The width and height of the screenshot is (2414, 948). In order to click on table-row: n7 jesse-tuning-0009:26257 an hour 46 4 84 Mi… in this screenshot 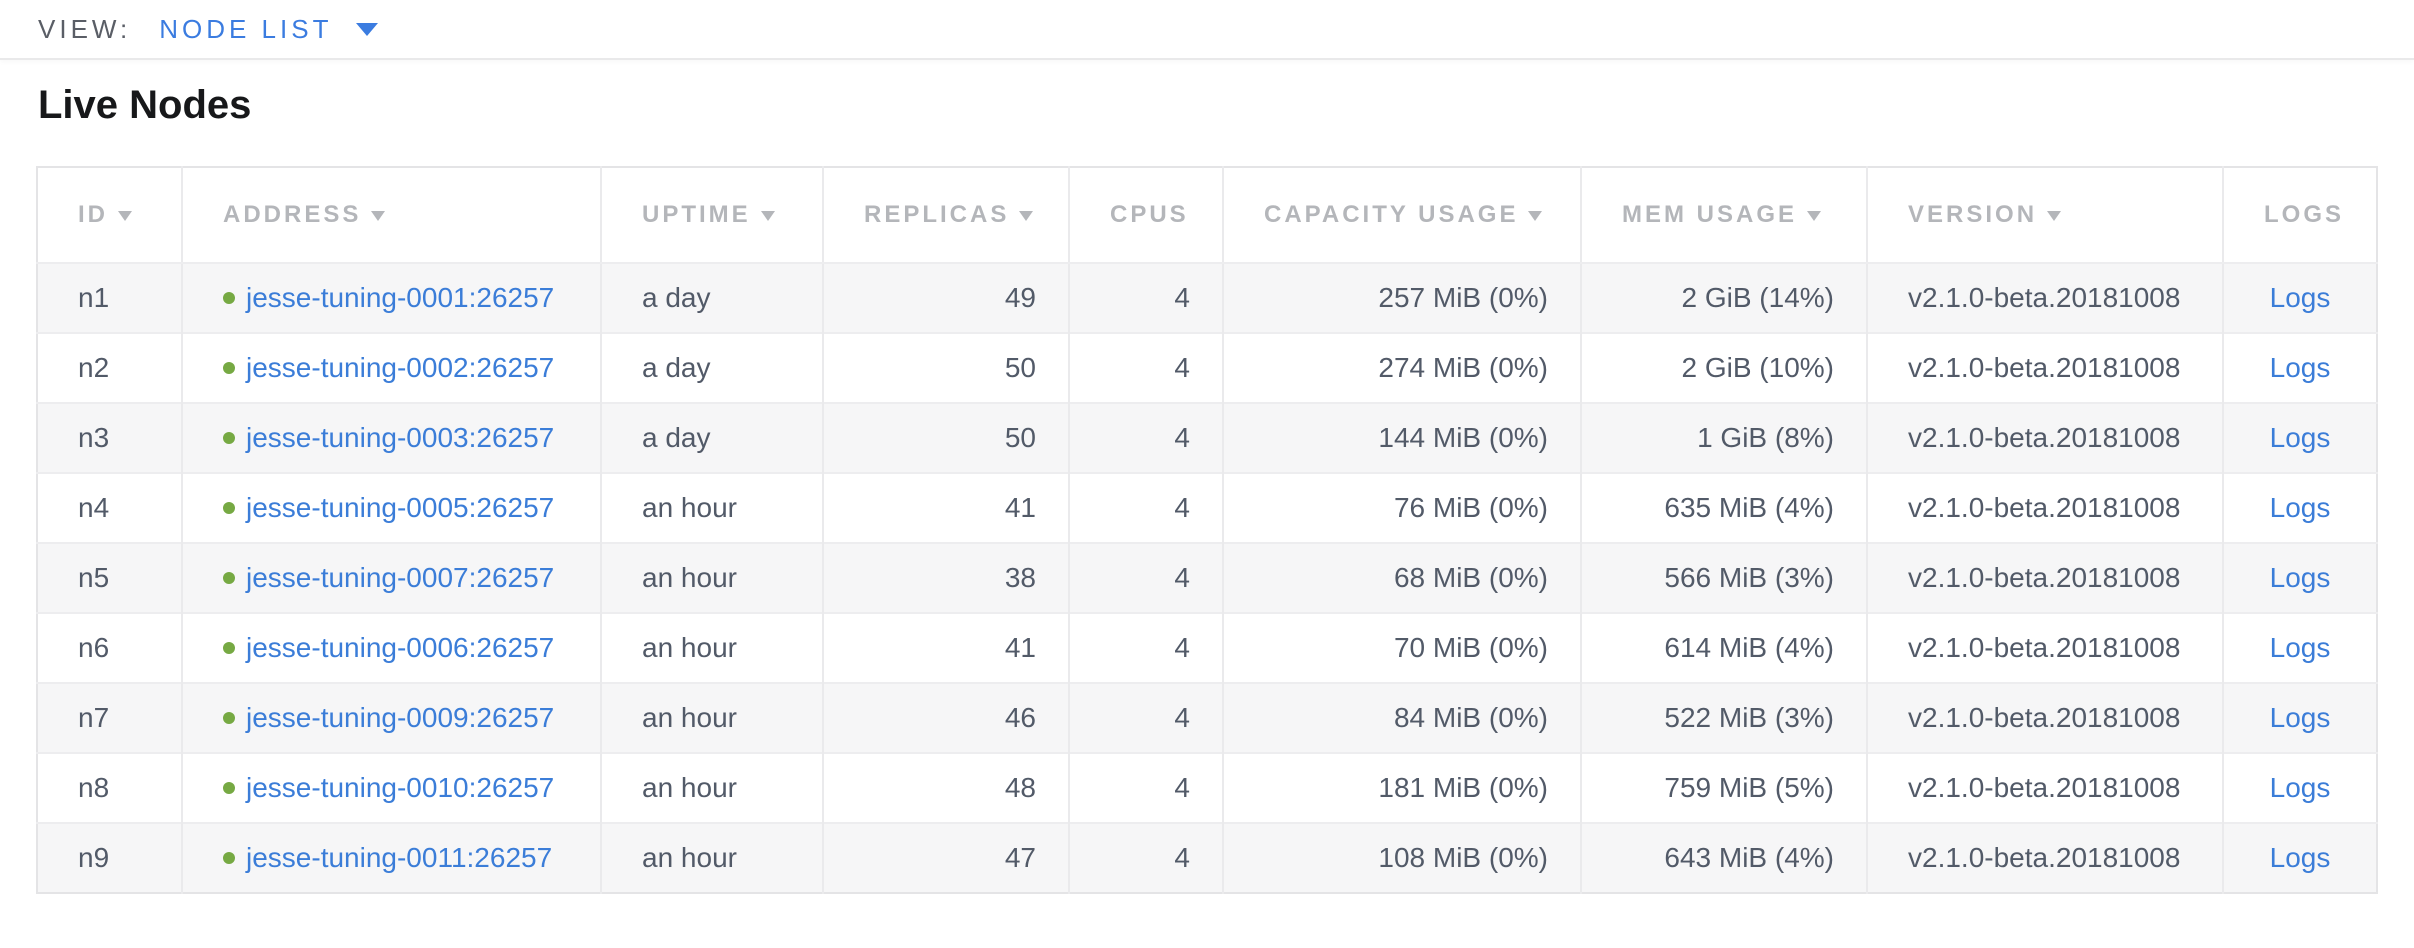, I will do `click(1207, 718)`.